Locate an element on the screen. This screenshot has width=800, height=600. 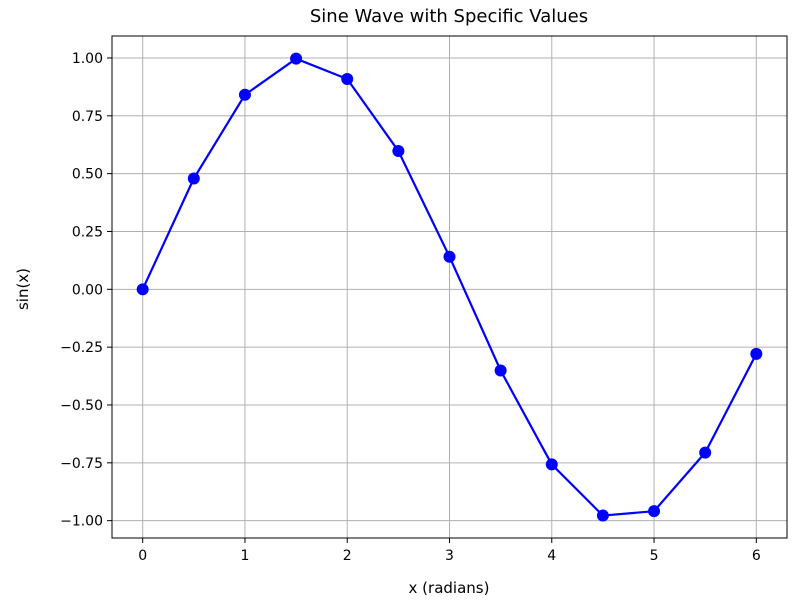
y-tick-label: −0.25 is located at coordinates (81, 348).